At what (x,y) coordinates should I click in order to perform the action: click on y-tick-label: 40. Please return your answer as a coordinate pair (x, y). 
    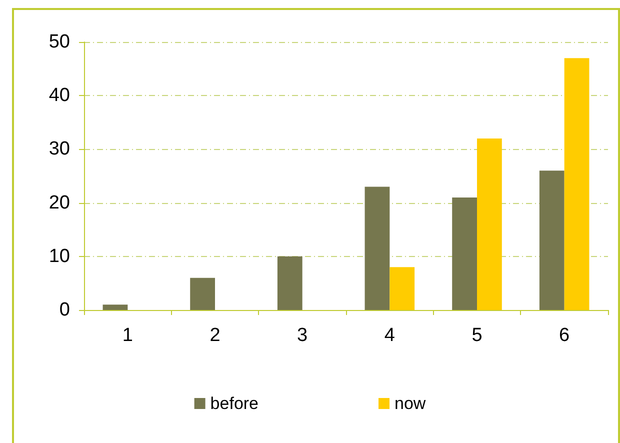
    Looking at the image, I should click on (59, 95).